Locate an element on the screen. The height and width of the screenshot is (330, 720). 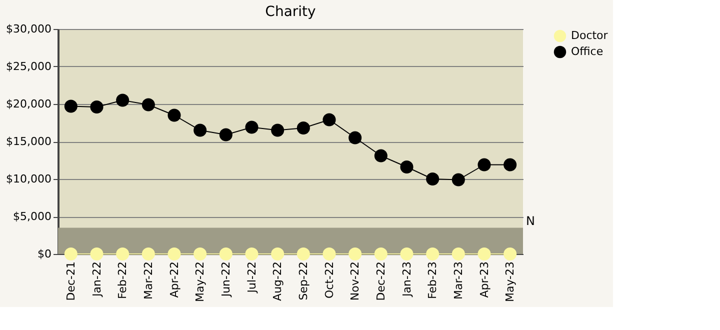
x-tick-label: Jul-22 is located at coordinates (251, 278).